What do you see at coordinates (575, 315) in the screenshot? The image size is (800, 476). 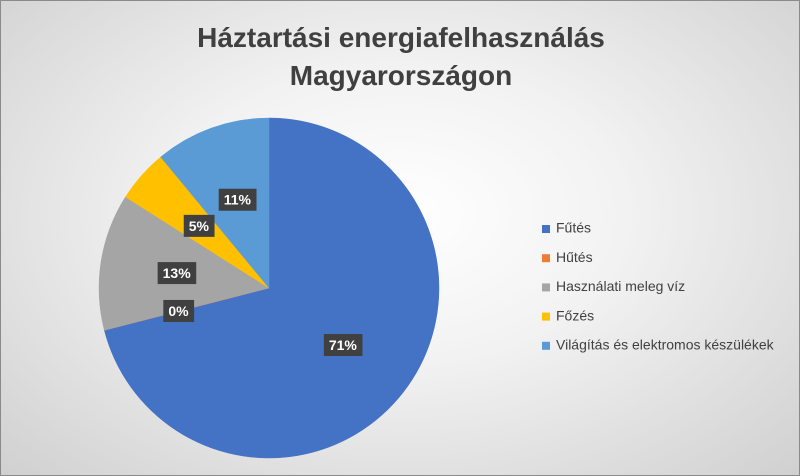 I see `legend-label: Főzés` at bounding box center [575, 315].